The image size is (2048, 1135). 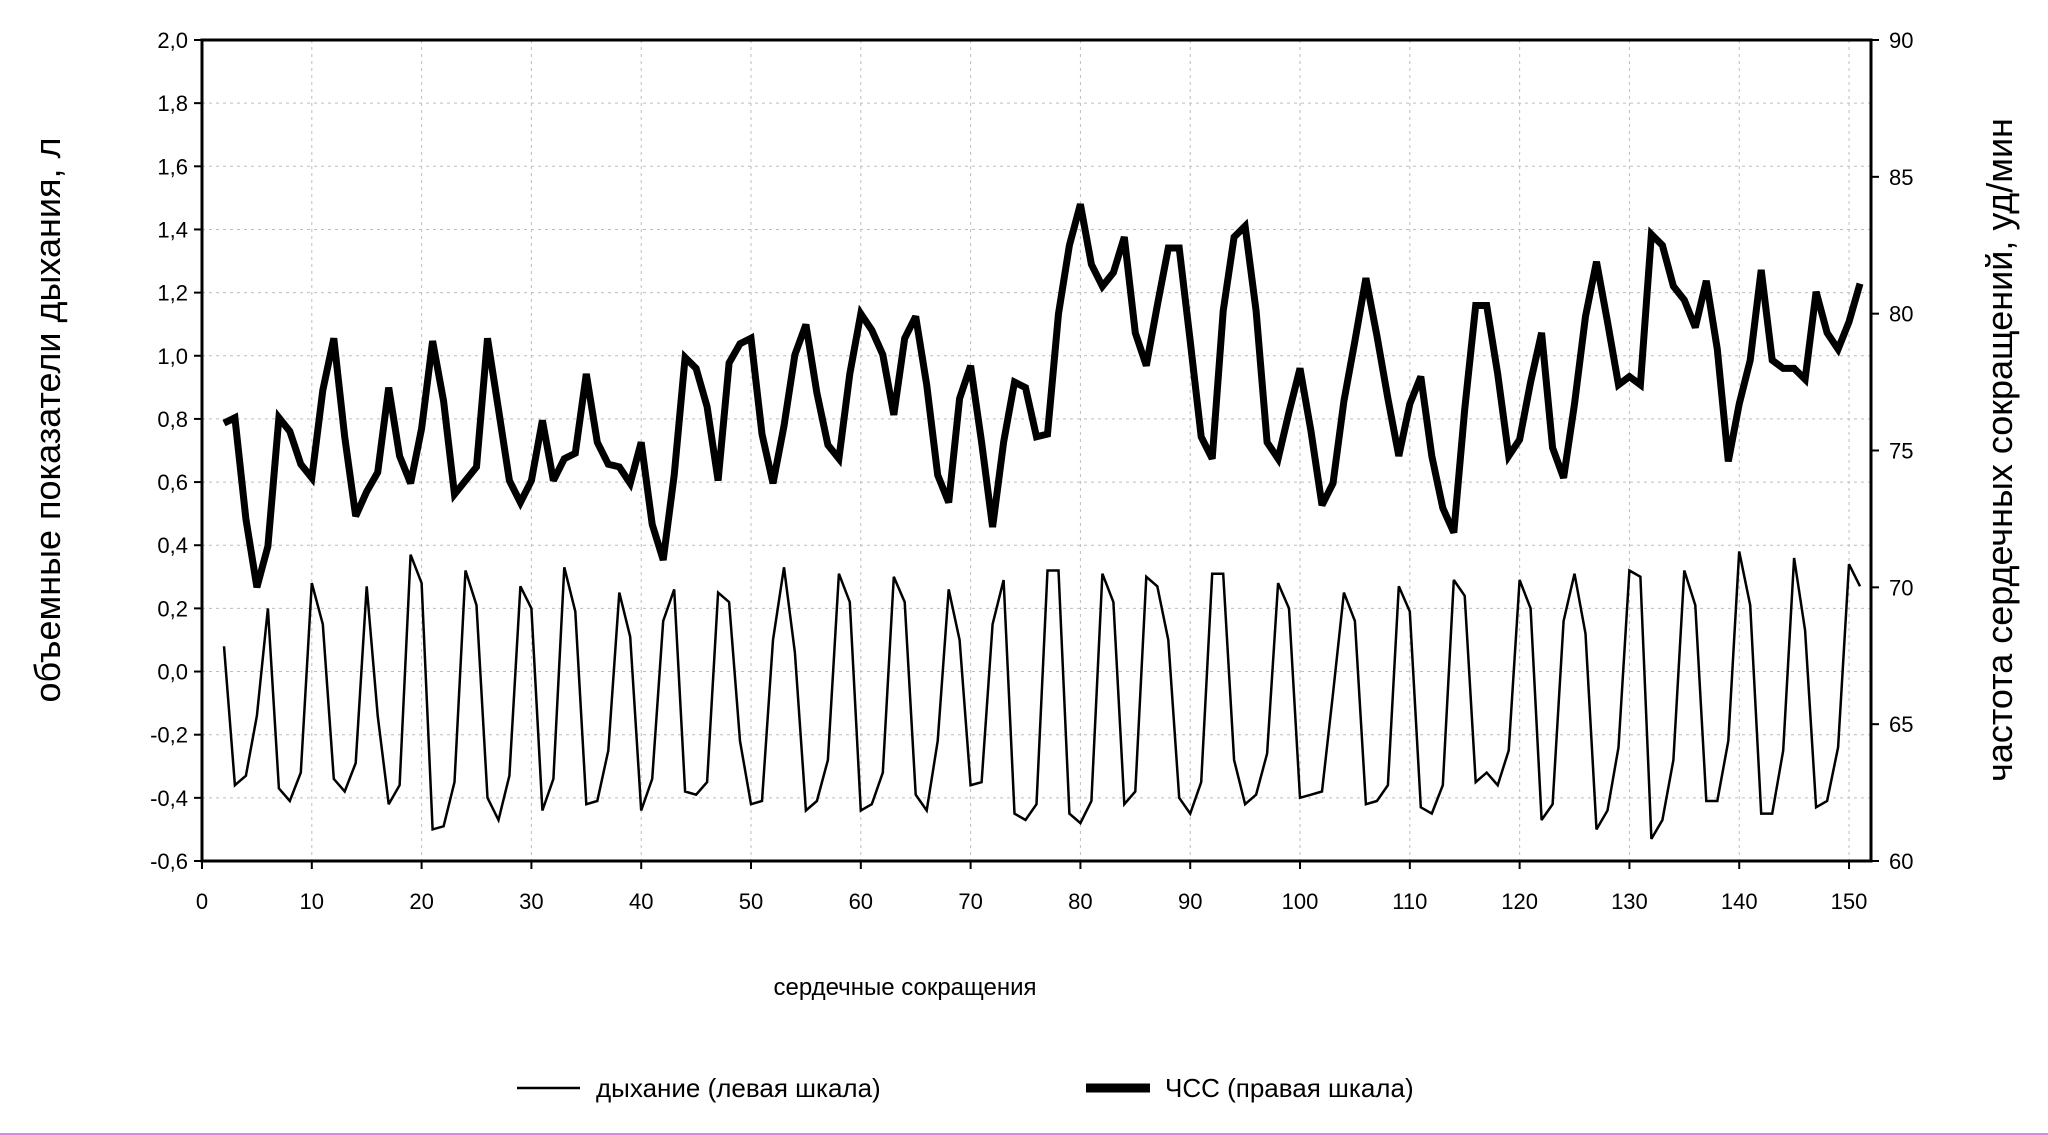 What do you see at coordinates (172, 293) in the screenshot?
I see `y-left-tick-label: 1,2` at bounding box center [172, 293].